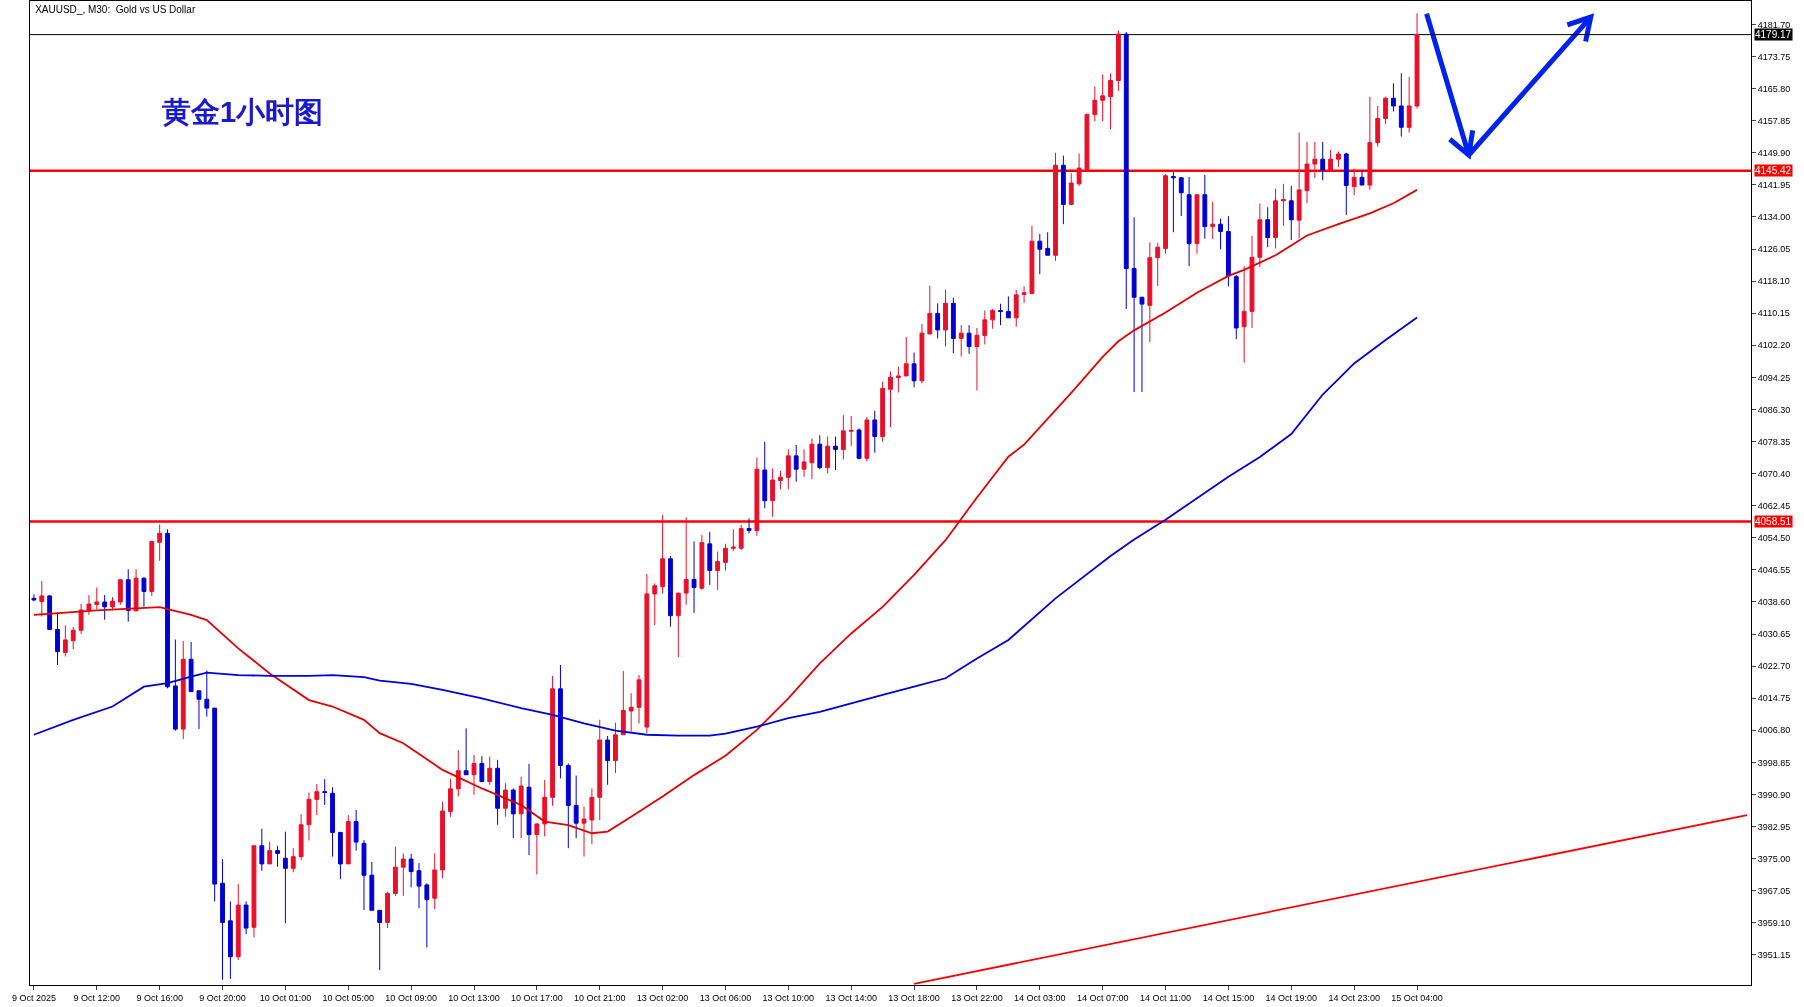 The image size is (1804, 1007). Describe the element at coordinates (1774, 730) in the screenshot. I see `y-tick-label: 4006.80` at that location.